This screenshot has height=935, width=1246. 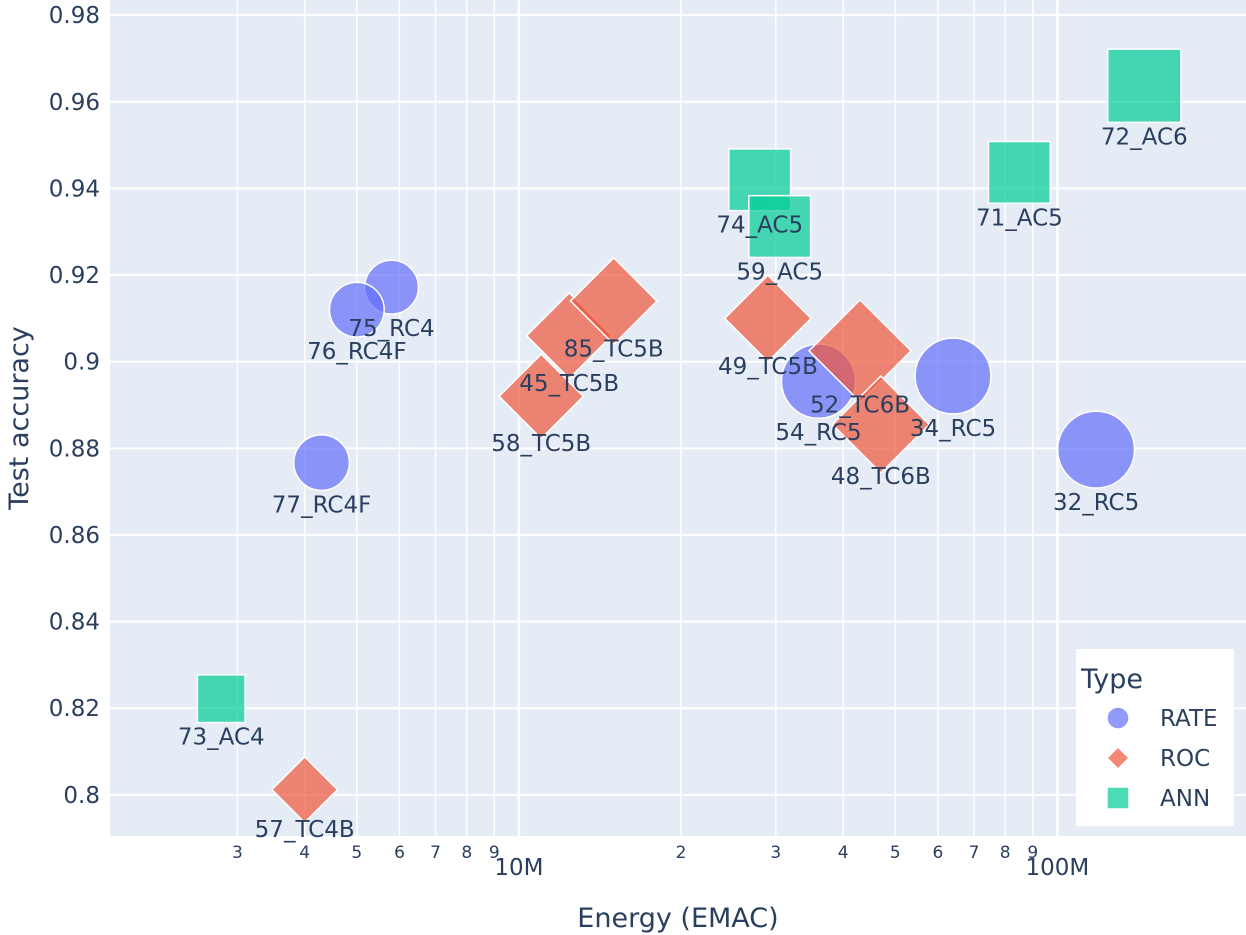 What do you see at coordinates (74, 623) in the screenshot?
I see `y-tick-label: 0.84` at bounding box center [74, 623].